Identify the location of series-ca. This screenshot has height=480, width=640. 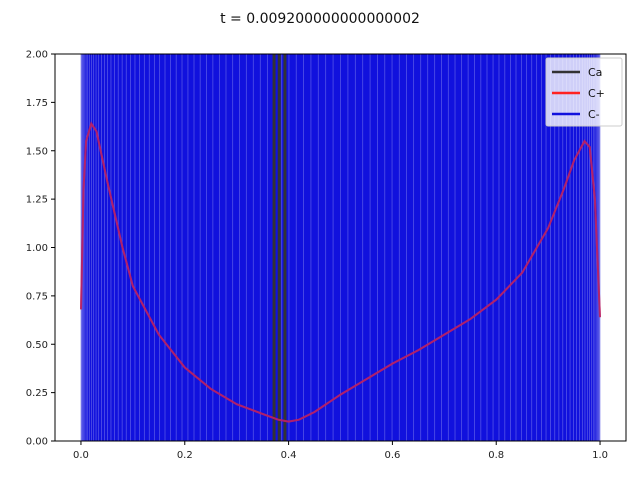
(279, 247).